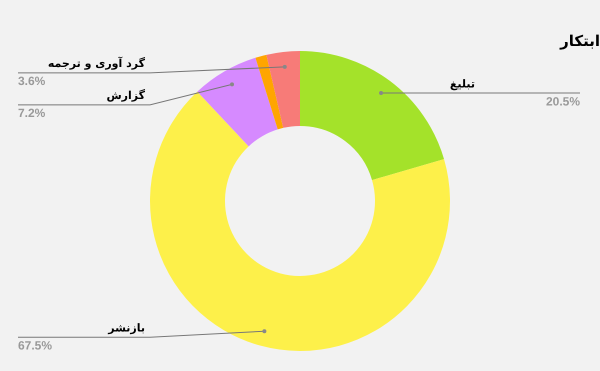 This screenshot has height=371, width=600. Describe the element at coordinates (563, 101) in the screenshot. I see `data-label: 20.5%` at that location.